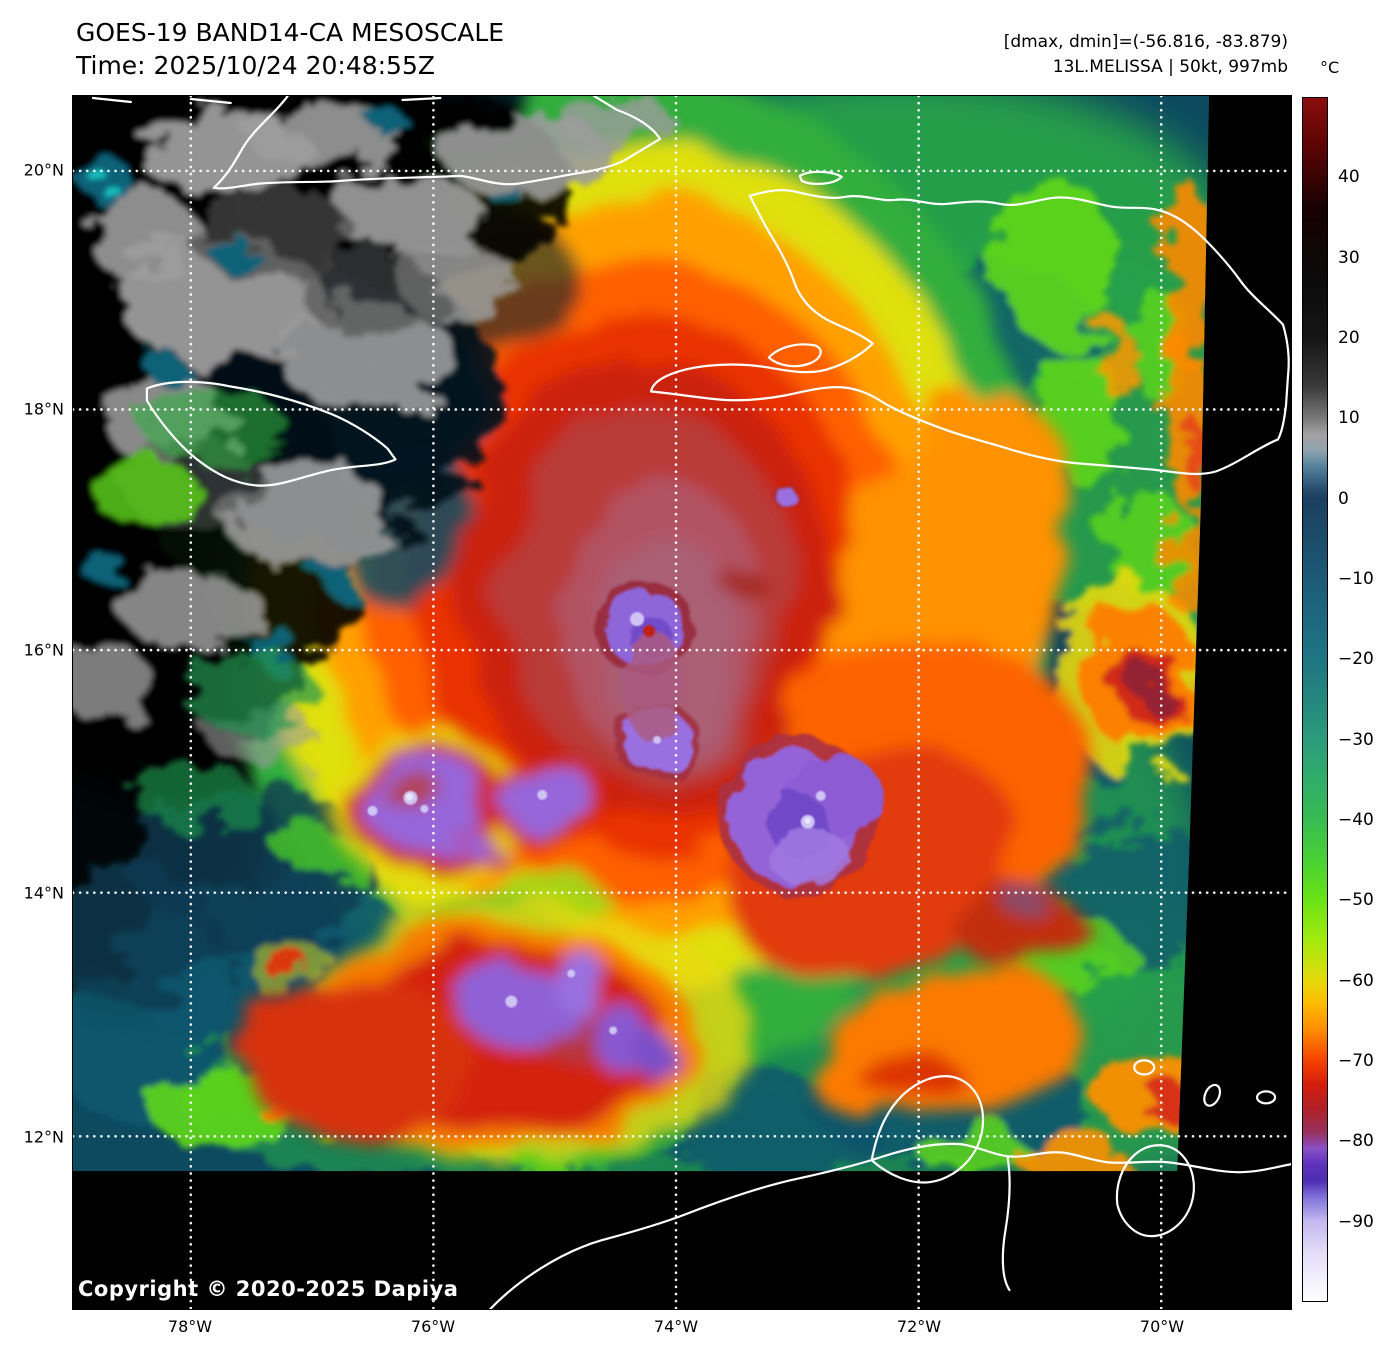 The image size is (1390, 1359). Describe the element at coordinates (1356, 1141) in the screenshot. I see `colorbar-tick-label: −80` at that location.